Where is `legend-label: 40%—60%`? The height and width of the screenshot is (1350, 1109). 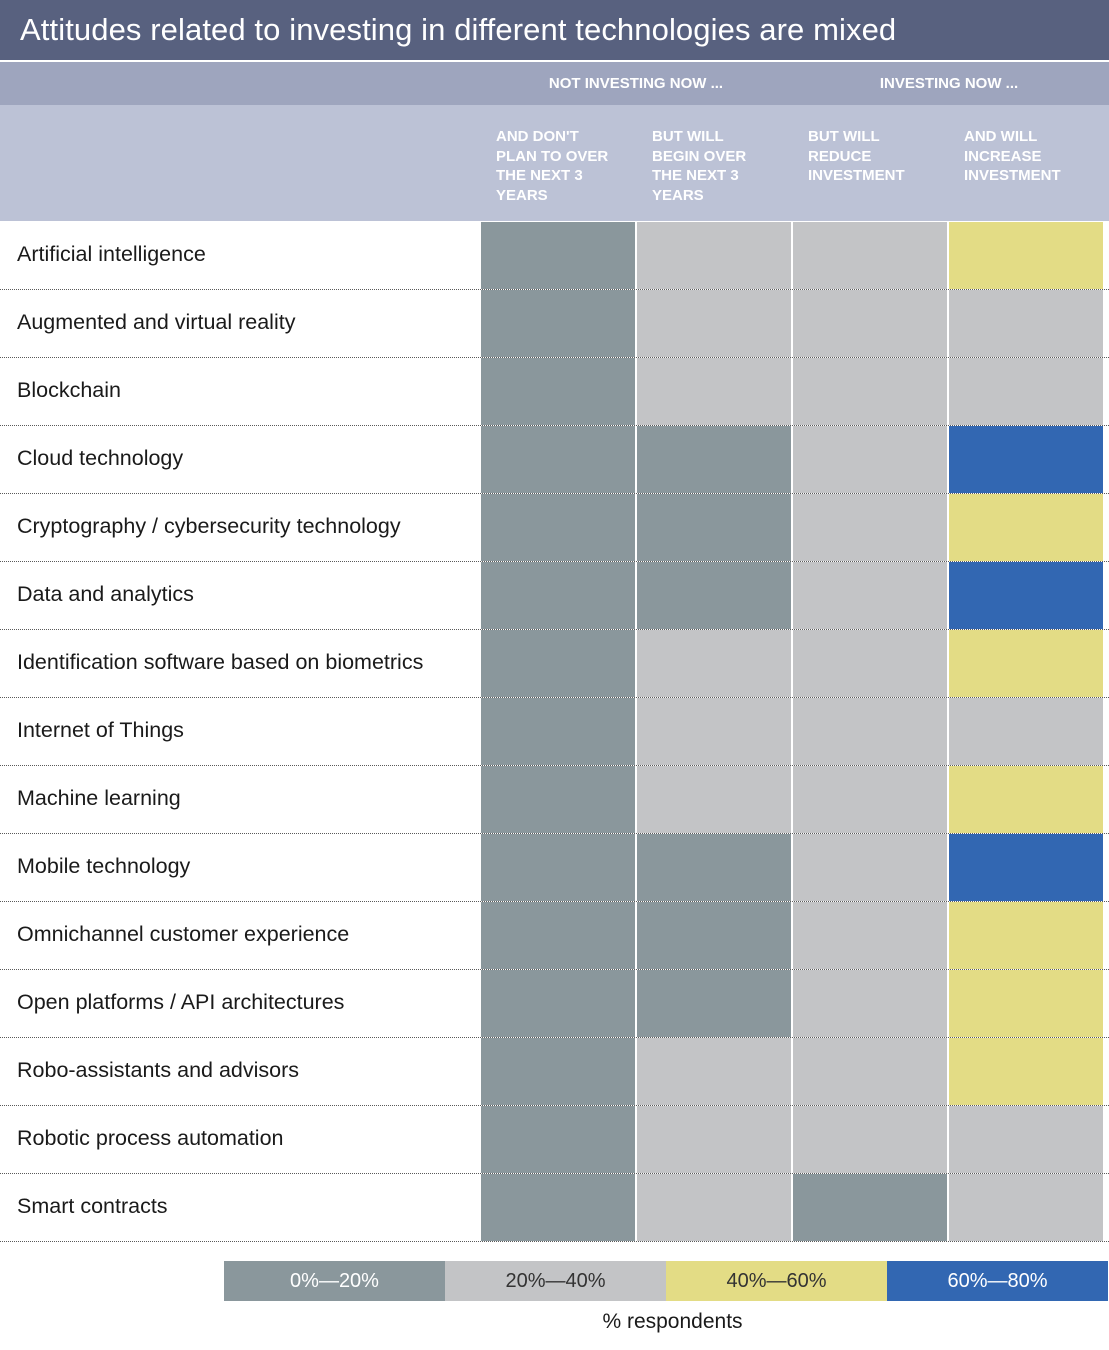
legend-label: 40%—60% is located at coordinates (776, 1281).